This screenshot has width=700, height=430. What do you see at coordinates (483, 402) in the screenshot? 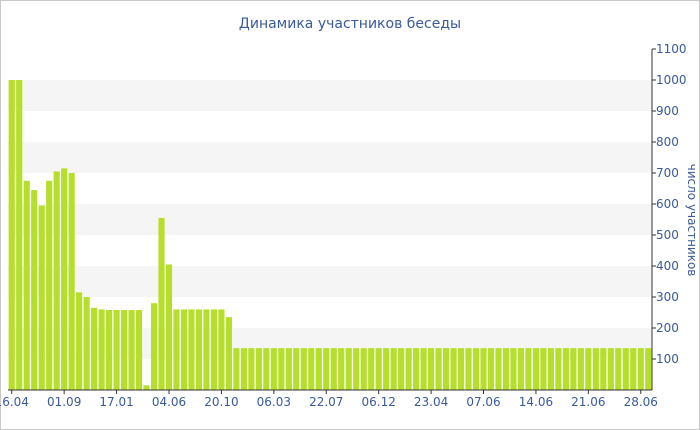
I see `x-tick-label: 07.06` at bounding box center [483, 402].